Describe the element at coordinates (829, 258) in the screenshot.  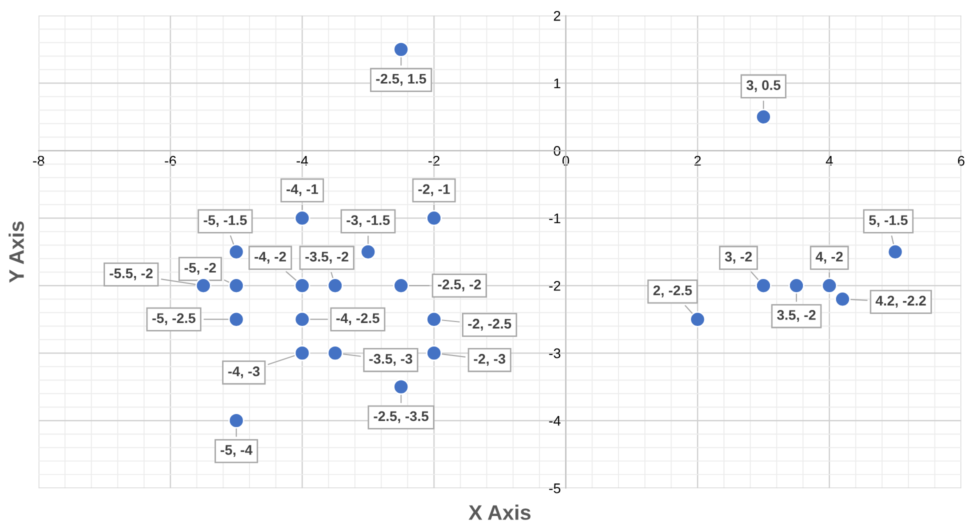
I see `data-label: 4, -2` at that location.